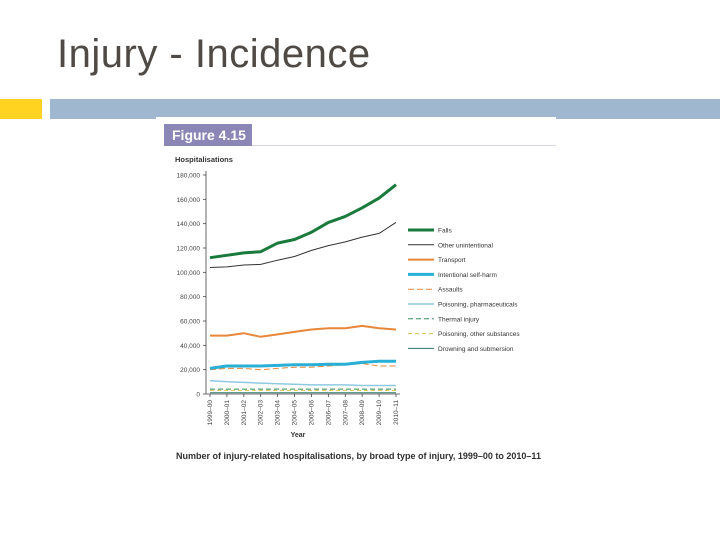 The width and height of the screenshot is (720, 540). I want to click on legend-label: Transport, so click(452, 260).